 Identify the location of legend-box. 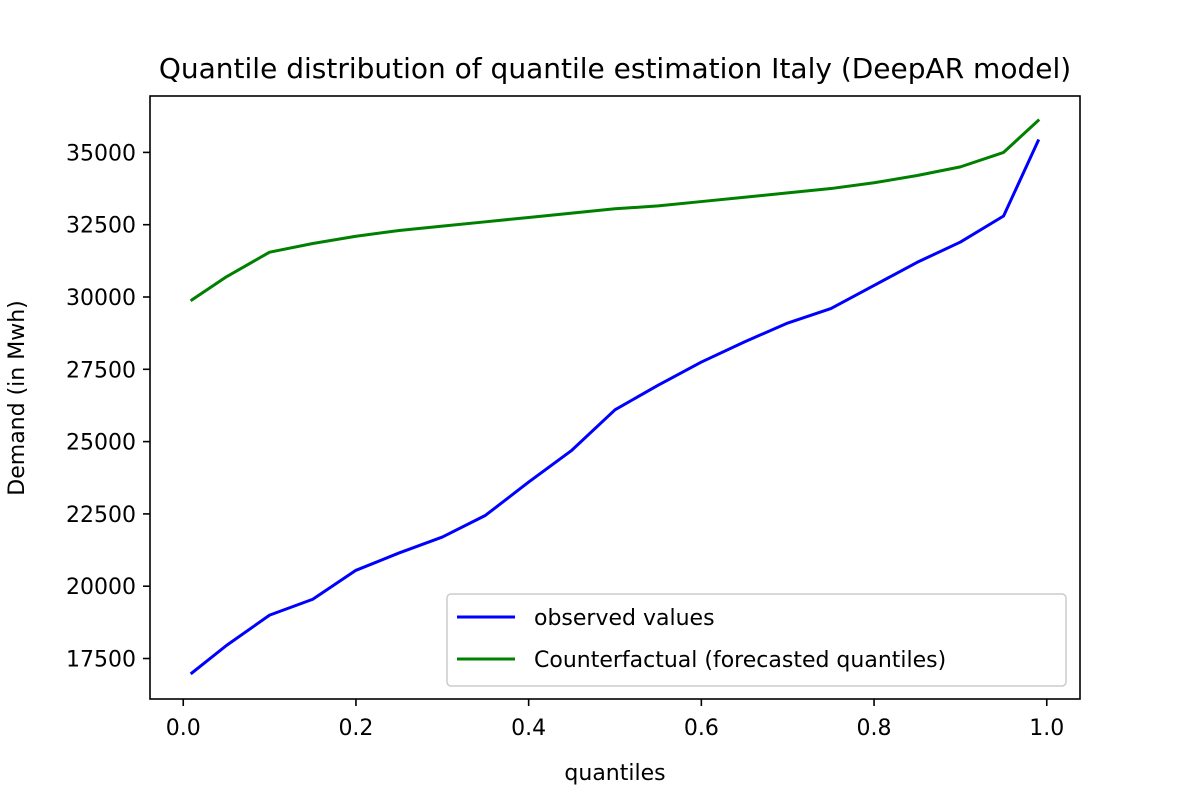
(756, 640).